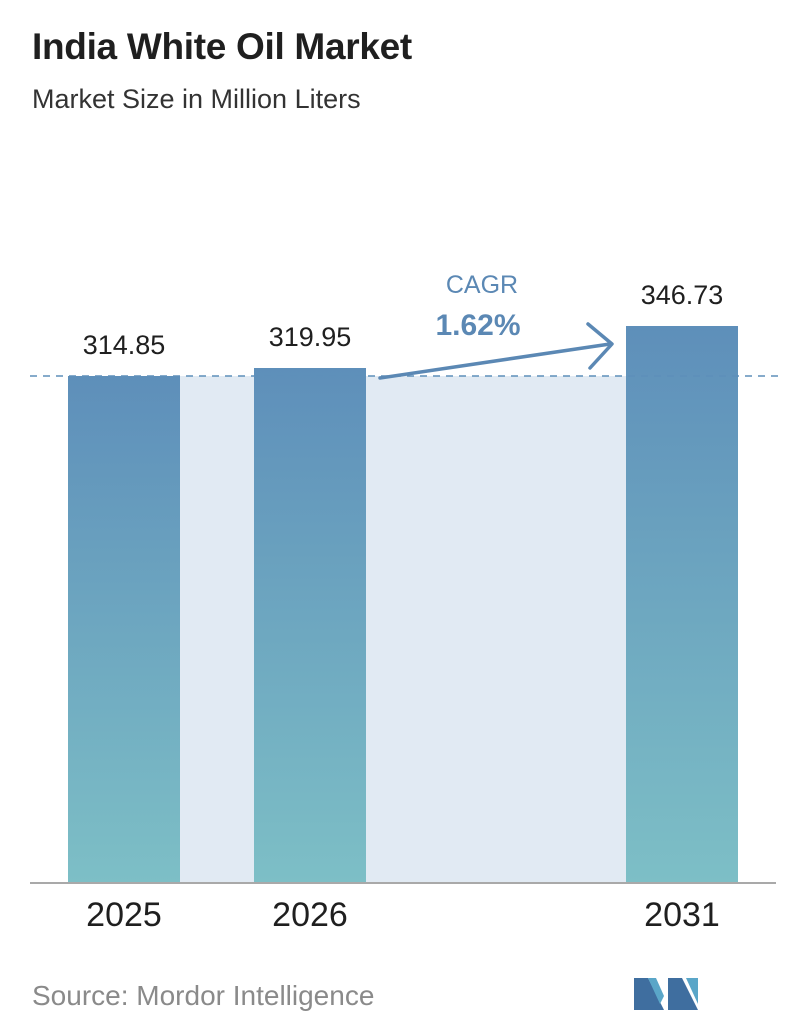 Image resolution: width=796 pixels, height=1034 pixels. Describe the element at coordinates (124, 629) in the screenshot. I see `bar-2025` at that location.